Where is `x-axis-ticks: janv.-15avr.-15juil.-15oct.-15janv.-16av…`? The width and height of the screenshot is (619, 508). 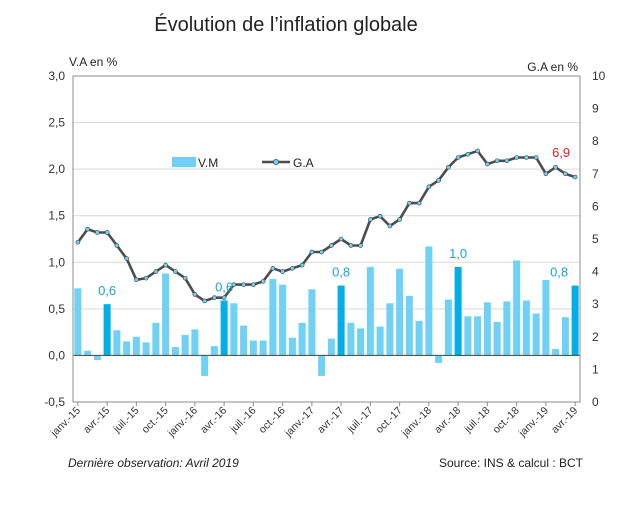 x-axis-ticks: janv.-15avr.-15juil.-15oct.-15janv.-16av… is located at coordinates (314, 421).